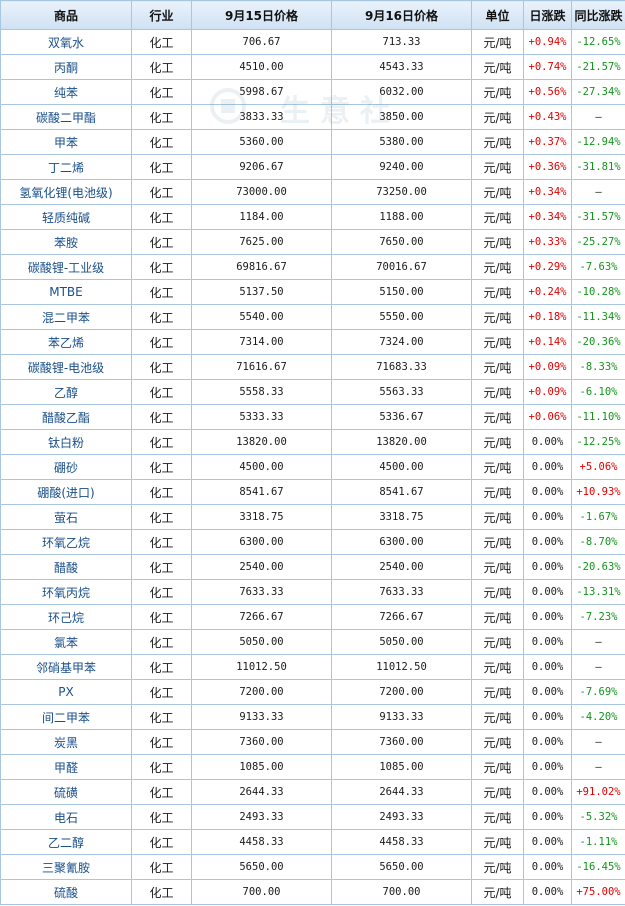 This screenshot has width=625, height=906. What do you see at coordinates (312, 417) in the screenshot?
I see `table-row: 醋酸乙酯 化工 5333.33 5336.67 元/吨 +0.06% -11.10%` at bounding box center [312, 417].